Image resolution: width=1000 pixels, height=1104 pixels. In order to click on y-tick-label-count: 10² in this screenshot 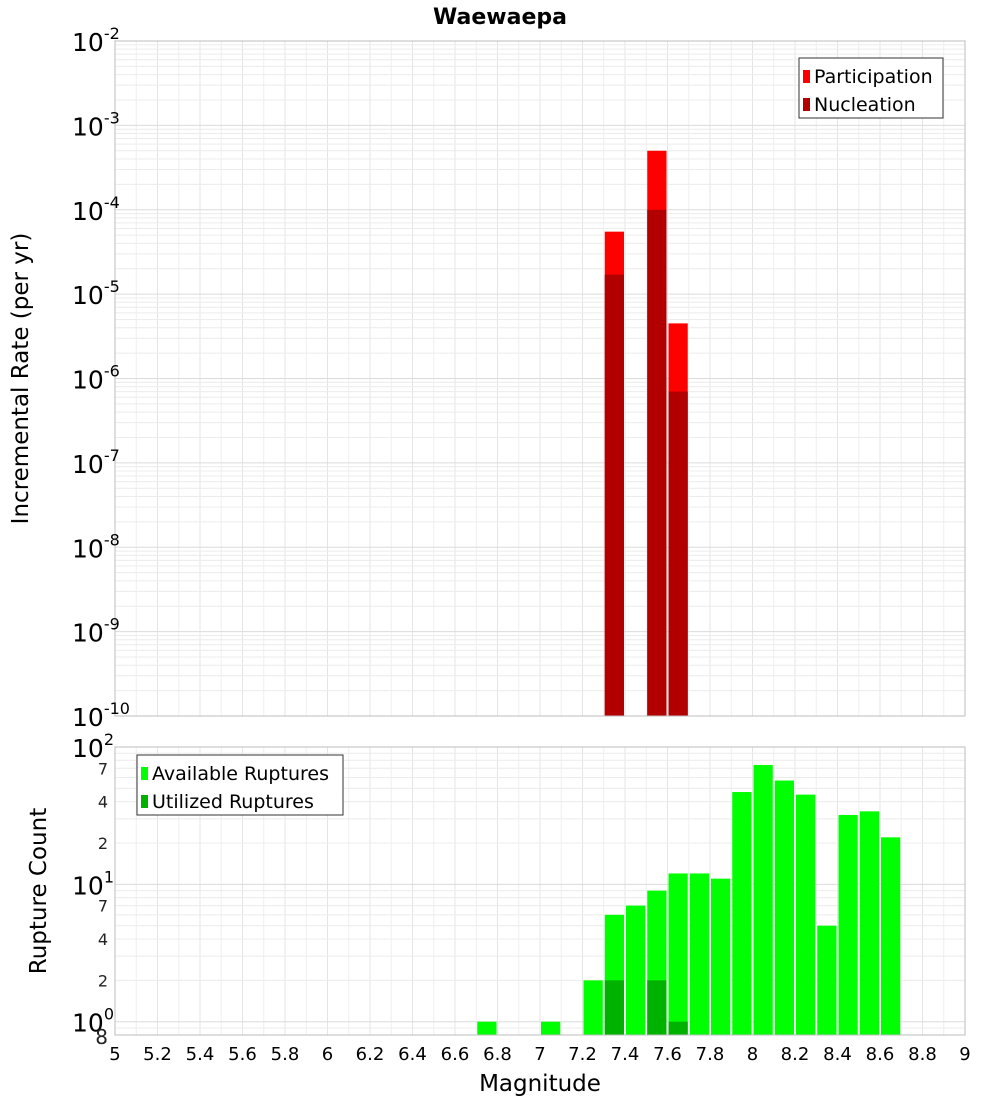, I will do `click(93, 746)`.